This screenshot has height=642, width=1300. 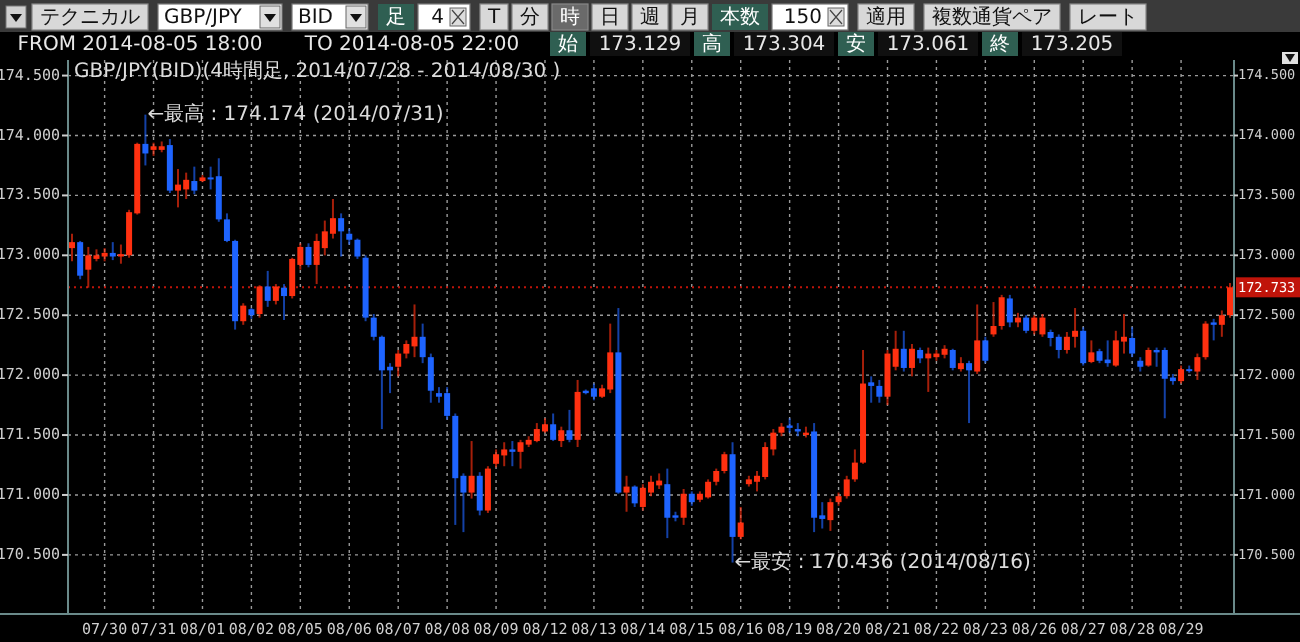 What do you see at coordinates (317, 71) in the screenshot?
I see `chart-title: GBP/JPY(BID)(4時間足, 2014/07/28 - 2014/08/30 )` at bounding box center [317, 71].